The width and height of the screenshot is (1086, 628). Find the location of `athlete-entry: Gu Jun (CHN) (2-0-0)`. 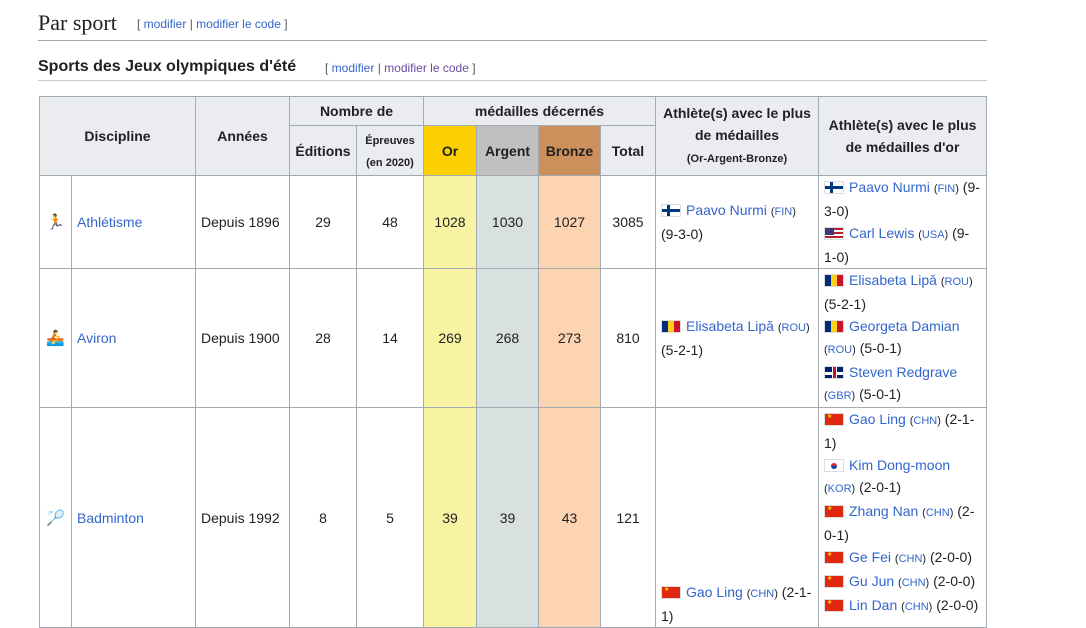

athlete-entry: Gu Jun (CHN) (2-0-0) is located at coordinates (902, 582).